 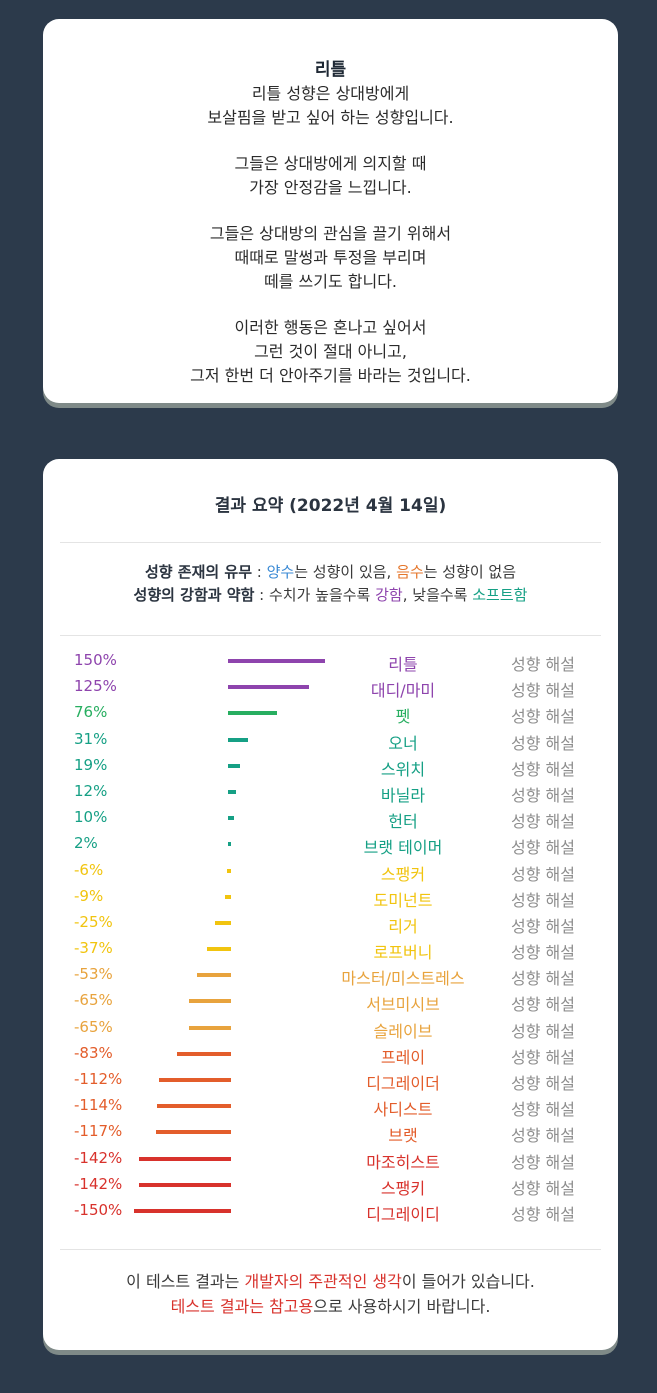 I want to click on result-percent: -9%, so click(x=89, y=895).